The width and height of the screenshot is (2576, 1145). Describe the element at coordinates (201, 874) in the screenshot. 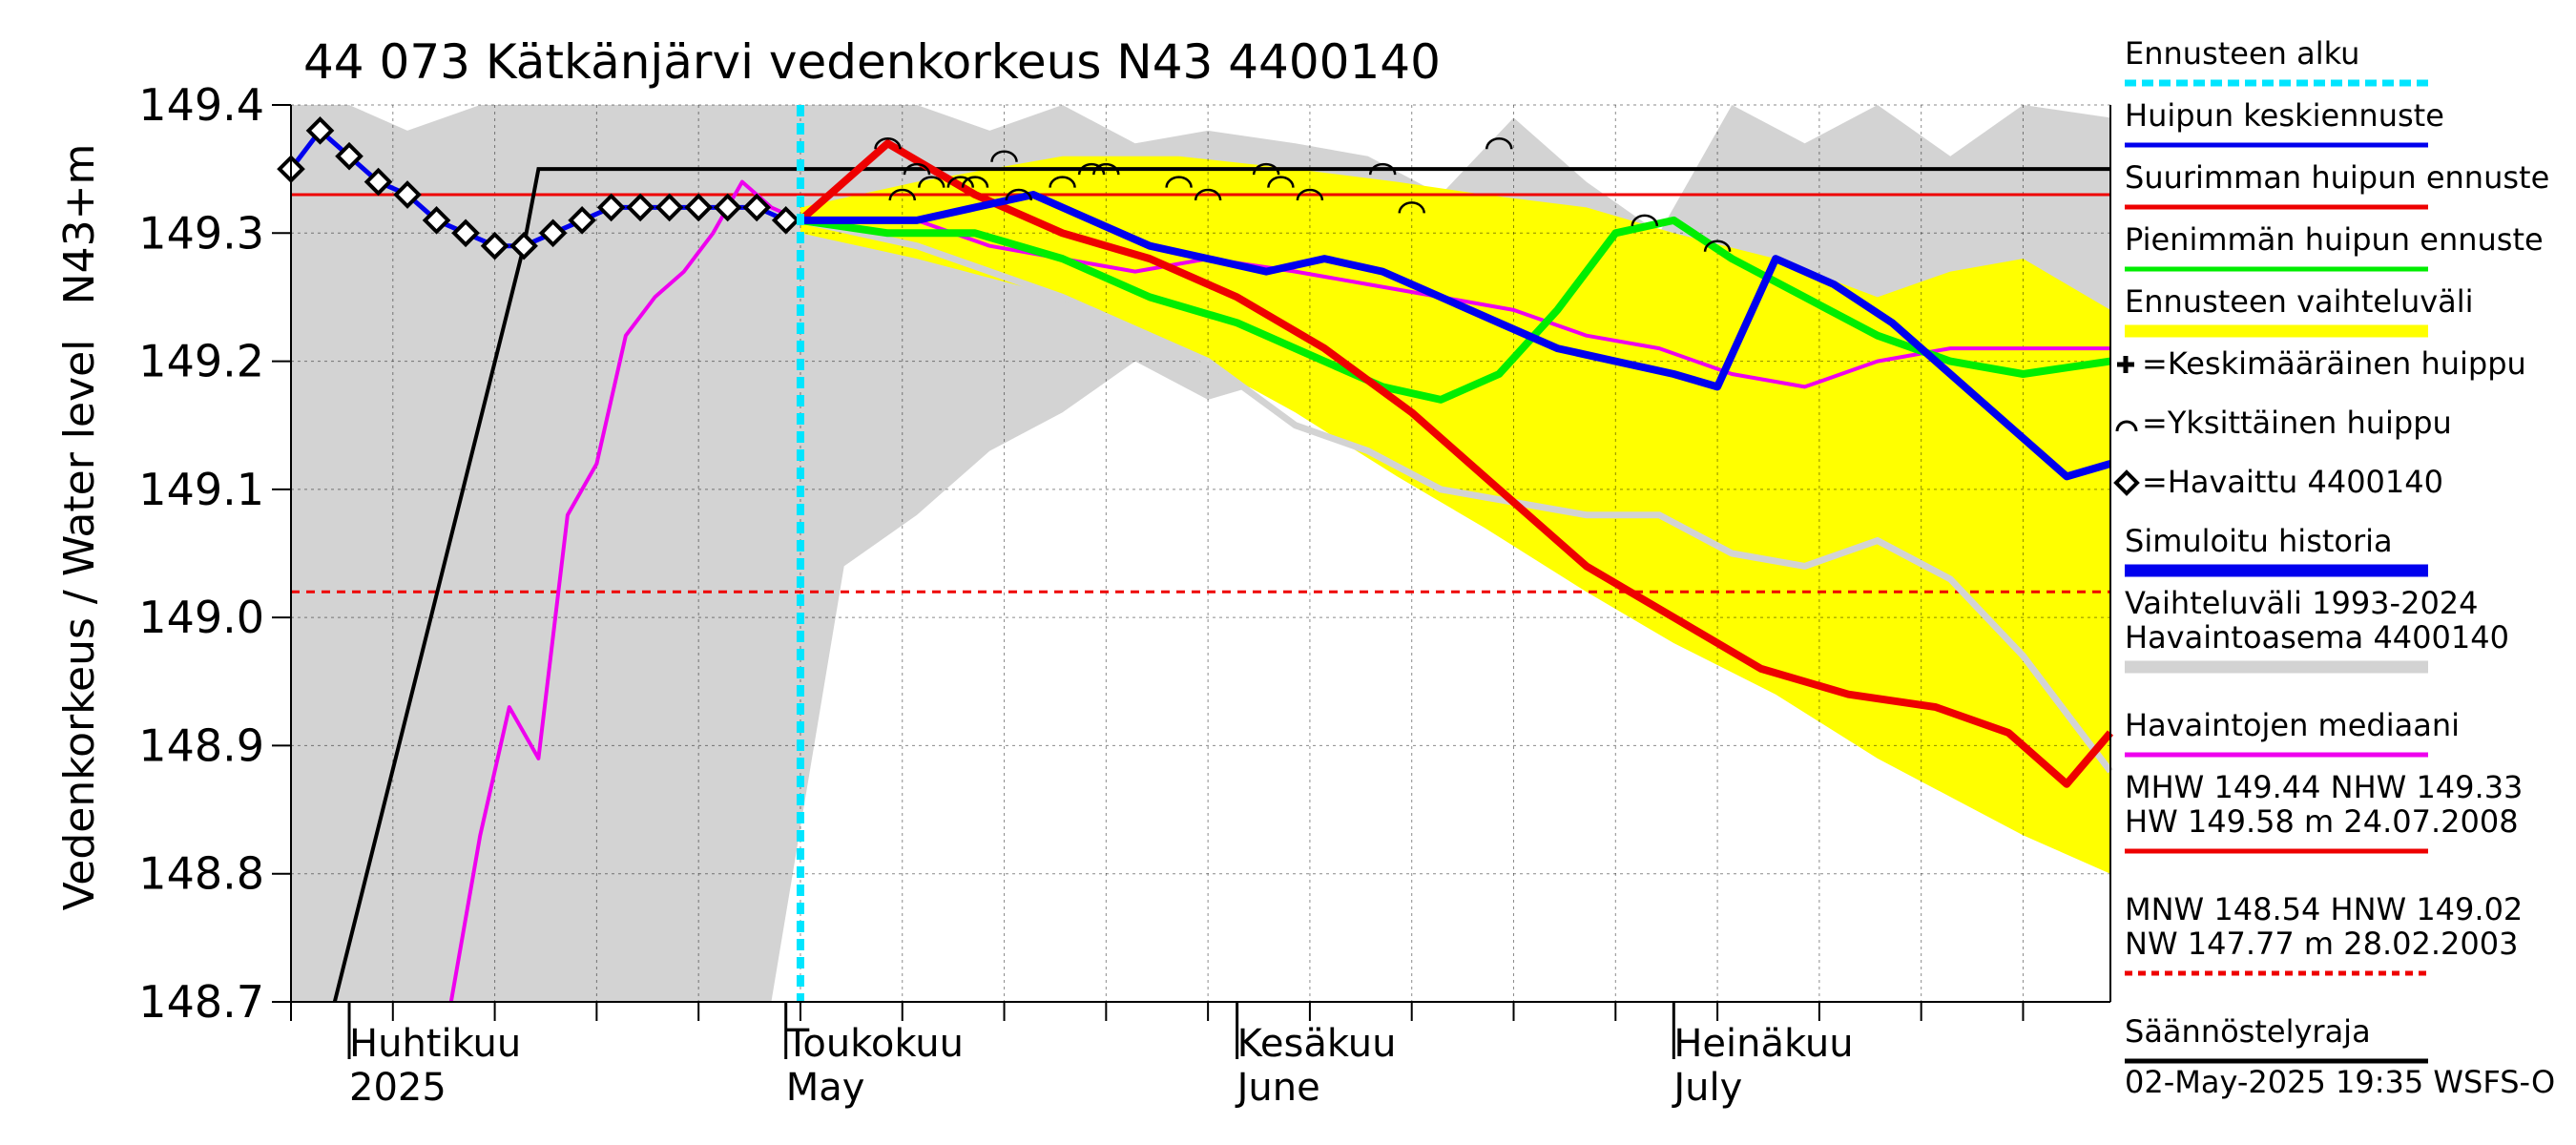

I see `y-tick-label: 148.8` at that location.